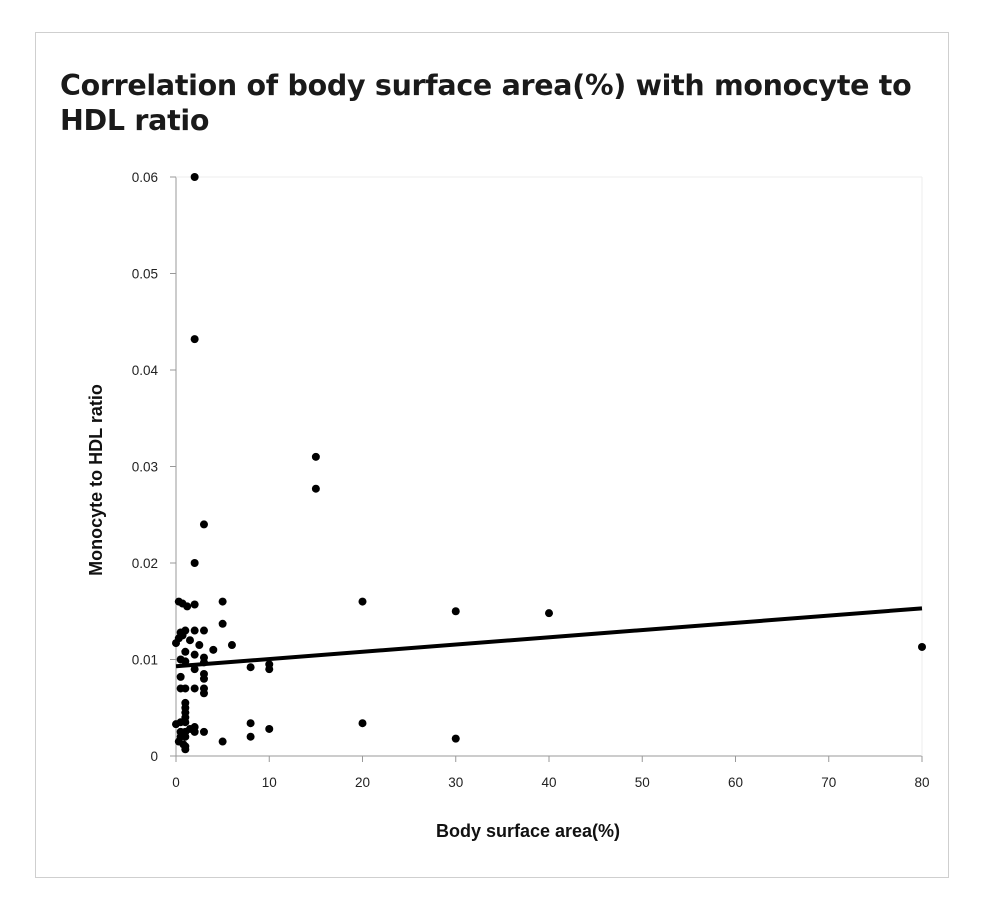 The height and width of the screenshot is (911, 986). Describe the element at coordinates (176, 782) in the screenshot. I see `x-tick-label: 0` at that location.